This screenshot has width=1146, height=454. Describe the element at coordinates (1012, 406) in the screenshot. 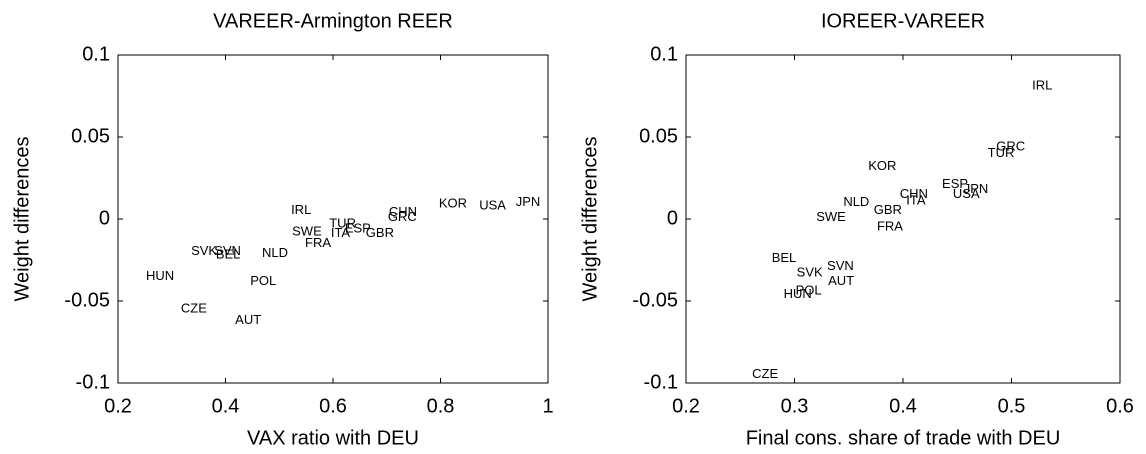

I see `x-tick-label: 0.5` at that location.